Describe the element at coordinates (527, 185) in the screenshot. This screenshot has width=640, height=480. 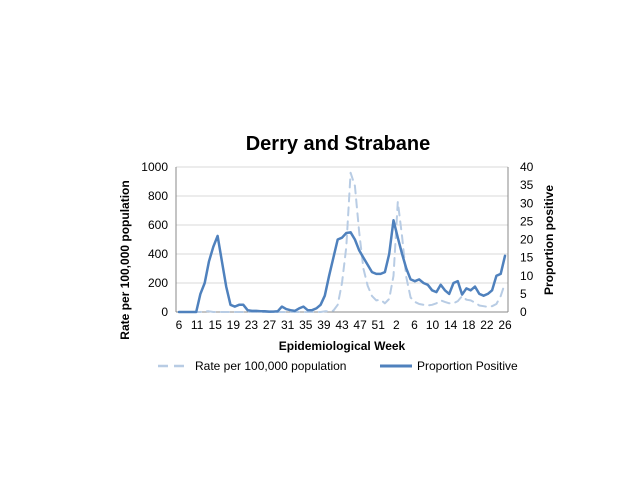
I see `y2-tick-label: 35` at that location.